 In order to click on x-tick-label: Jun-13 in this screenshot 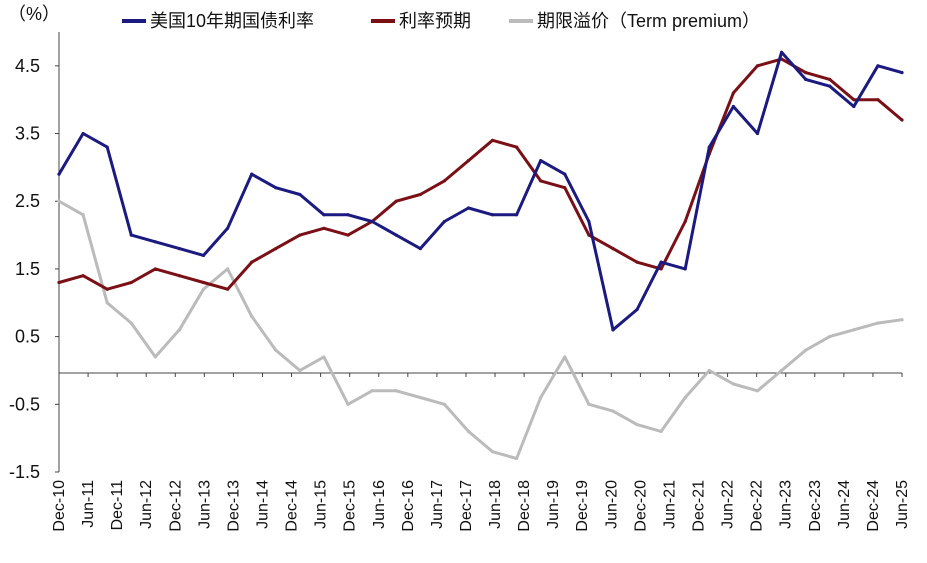, I will do `click(204, 504)`.